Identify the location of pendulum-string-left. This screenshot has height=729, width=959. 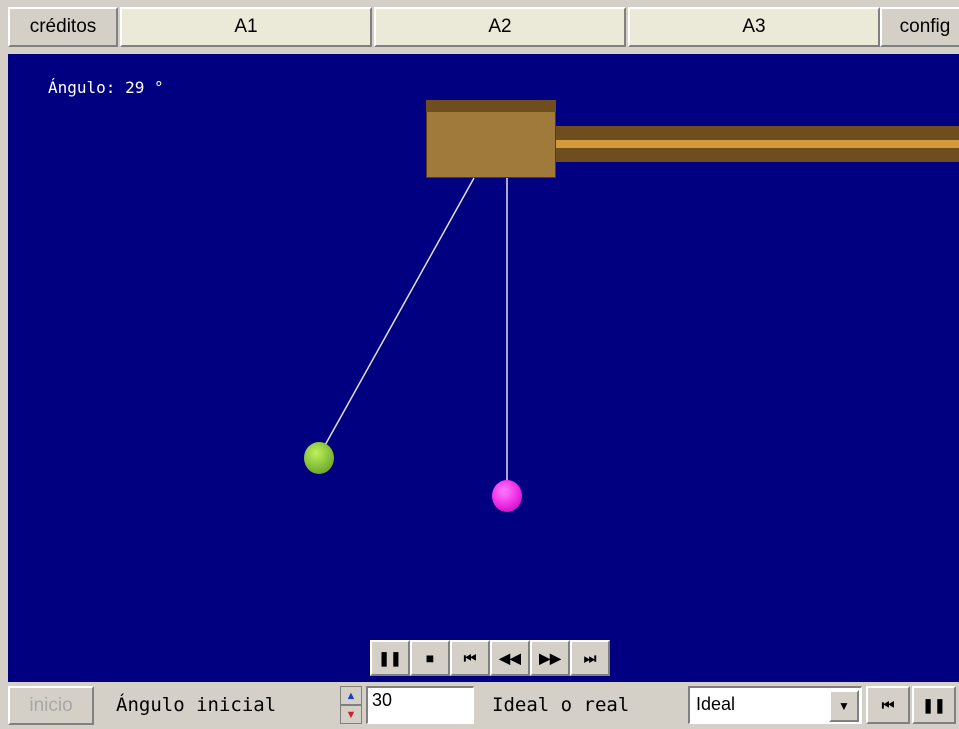
(396, 317).